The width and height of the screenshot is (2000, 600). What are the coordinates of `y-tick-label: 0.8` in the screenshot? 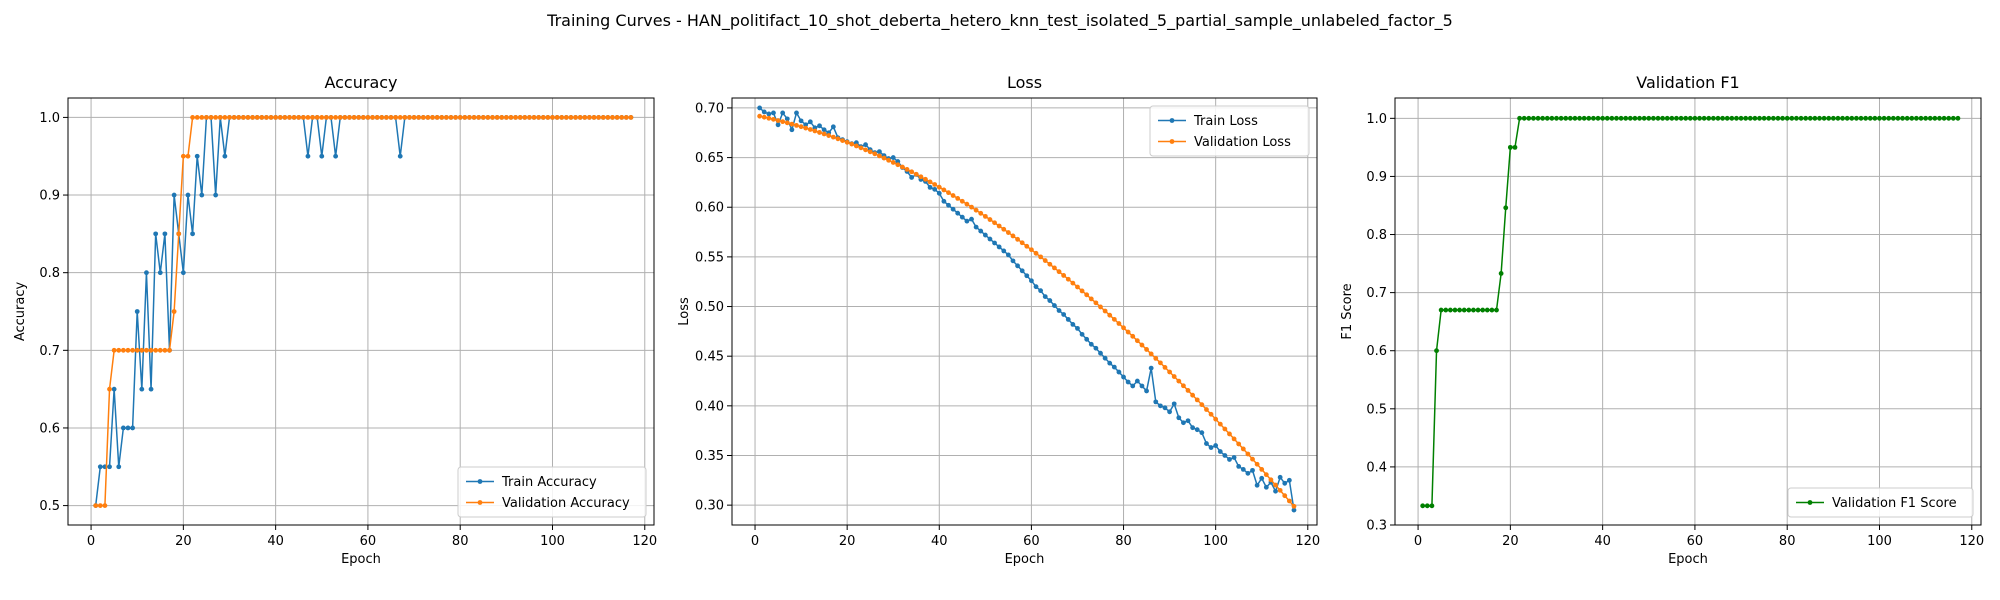 It's located at (1376, 235).